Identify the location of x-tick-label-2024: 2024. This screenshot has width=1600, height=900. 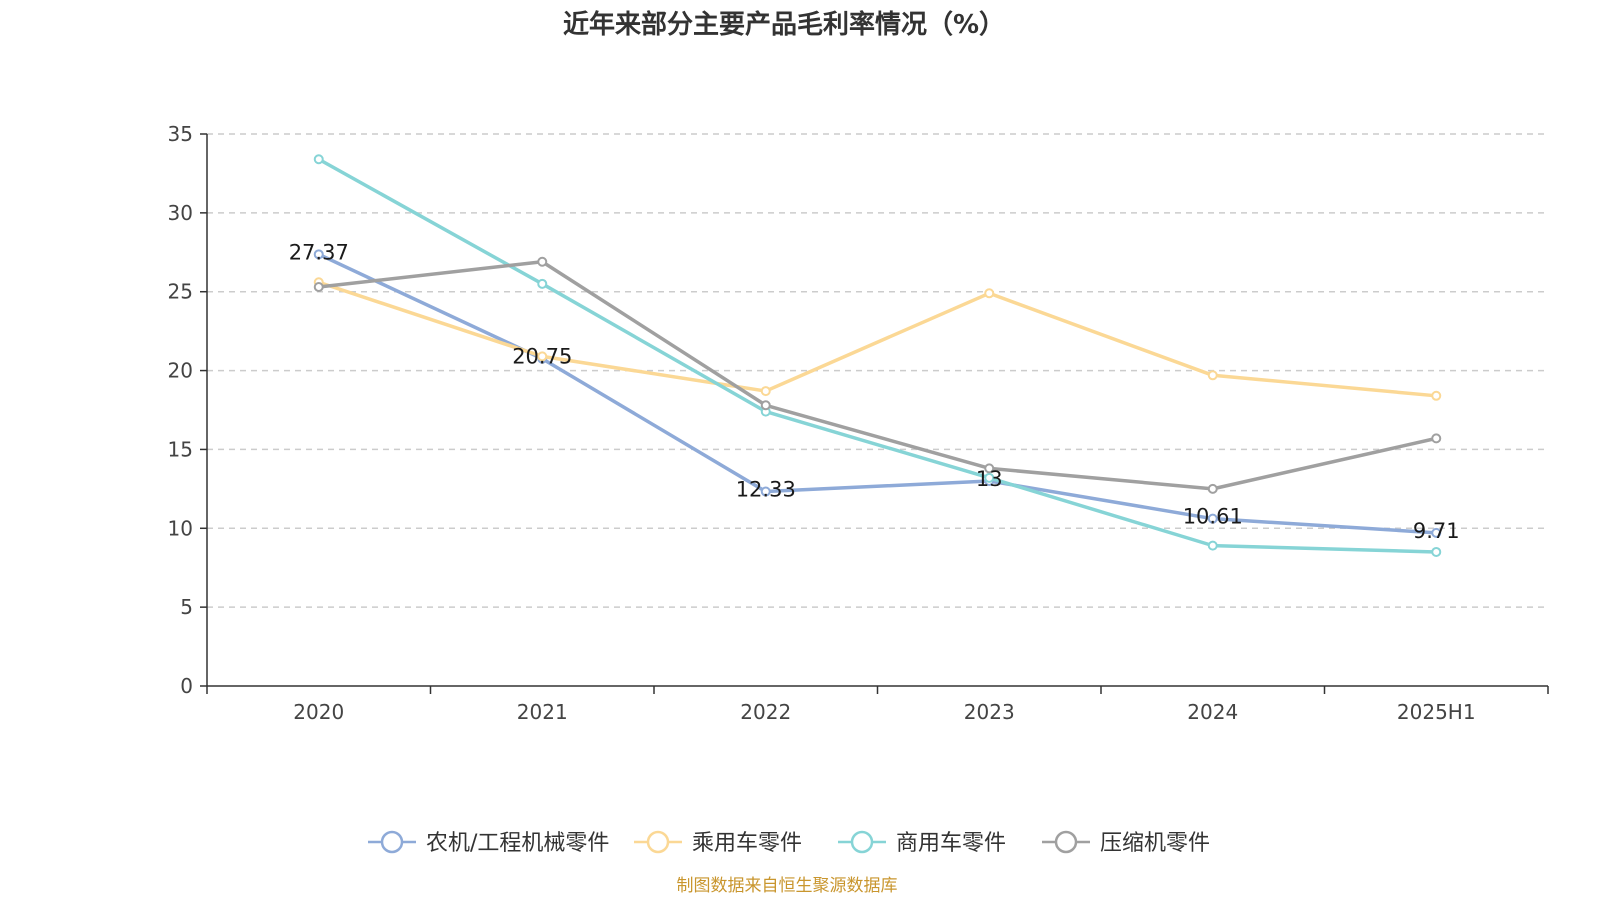
(1212, 712).